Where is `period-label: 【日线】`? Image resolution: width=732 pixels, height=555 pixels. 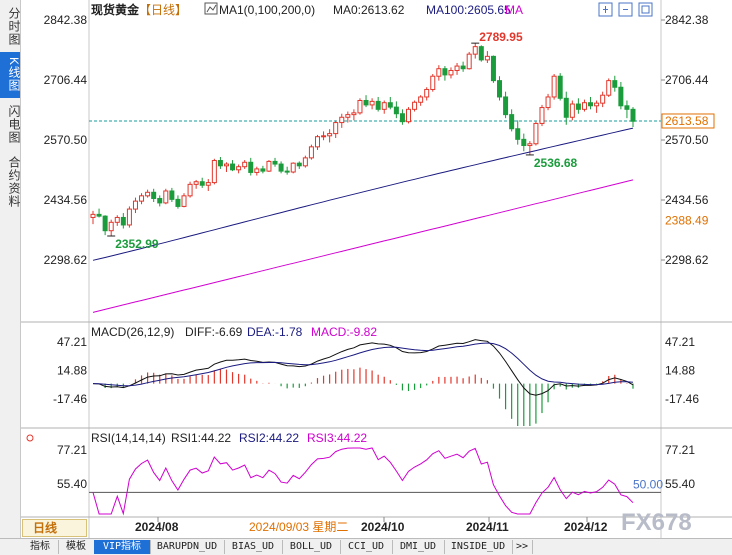
period-label: 【日线】 is located at coordinates (163, 10).